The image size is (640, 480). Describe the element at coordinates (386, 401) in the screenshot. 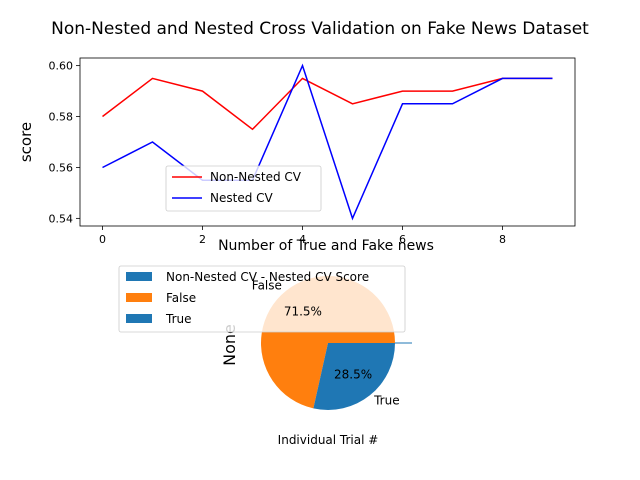

I see `pie-slice-label-true: True` at that location.